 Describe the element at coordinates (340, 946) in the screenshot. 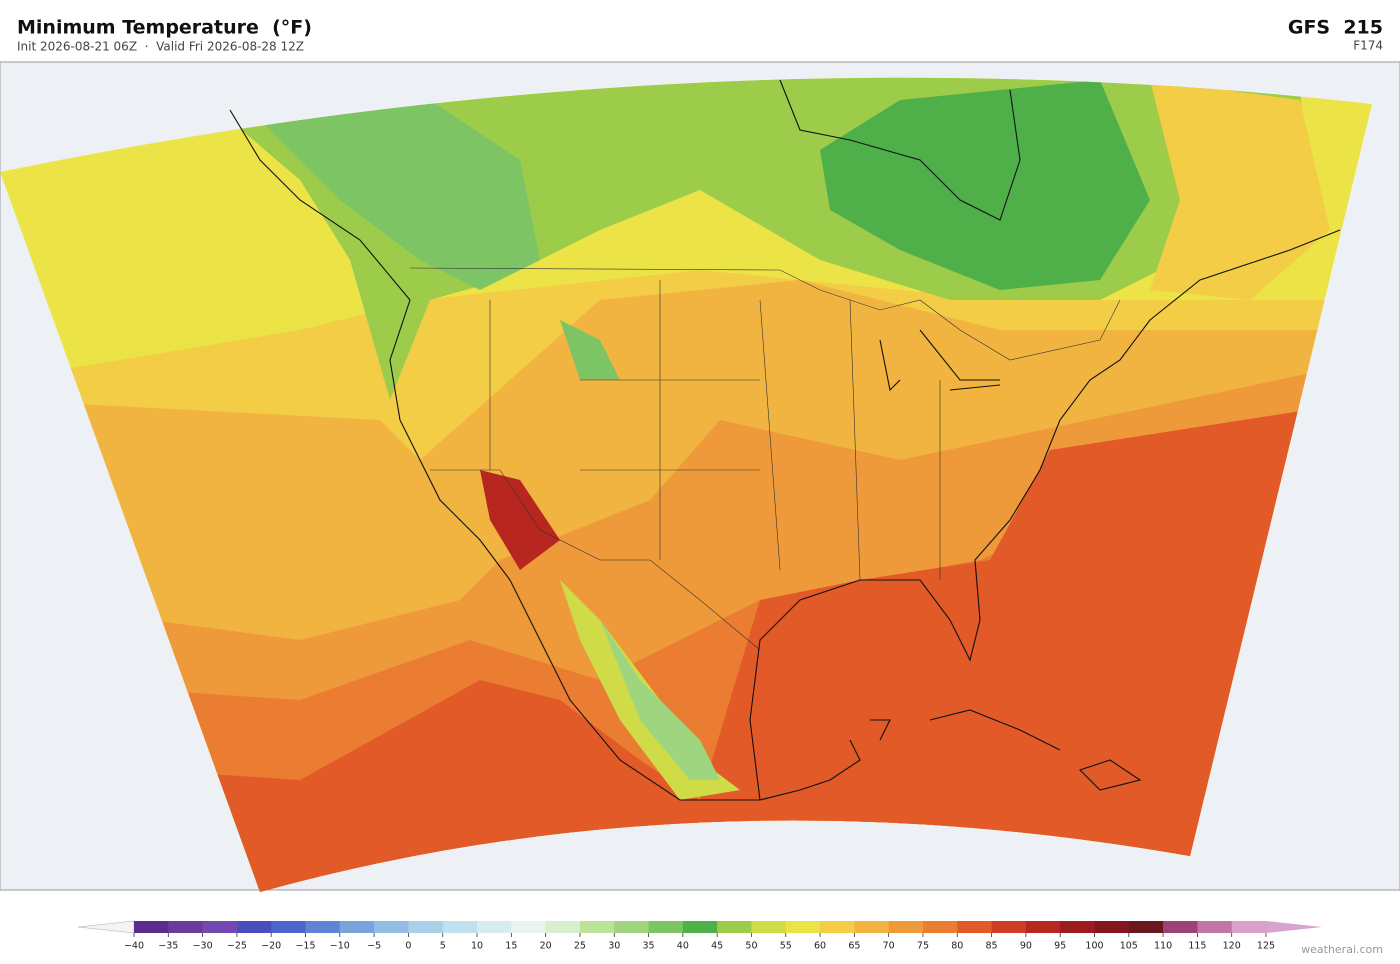

I see `colorbar-tick-label: −10` at that location.